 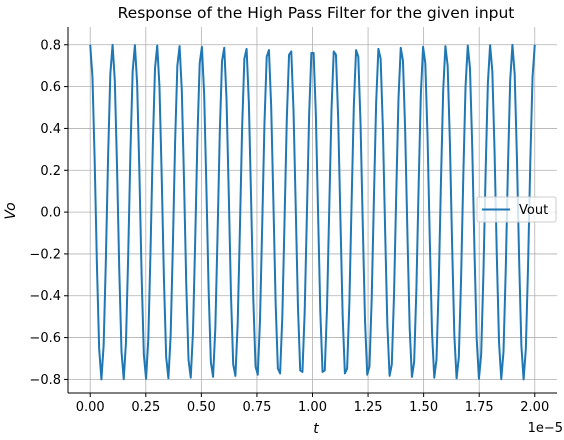 What do you see at coordinates (534, 407) in the screenshot?
I see `x-tick-label: 2.00` at bounding box center [534, 407].